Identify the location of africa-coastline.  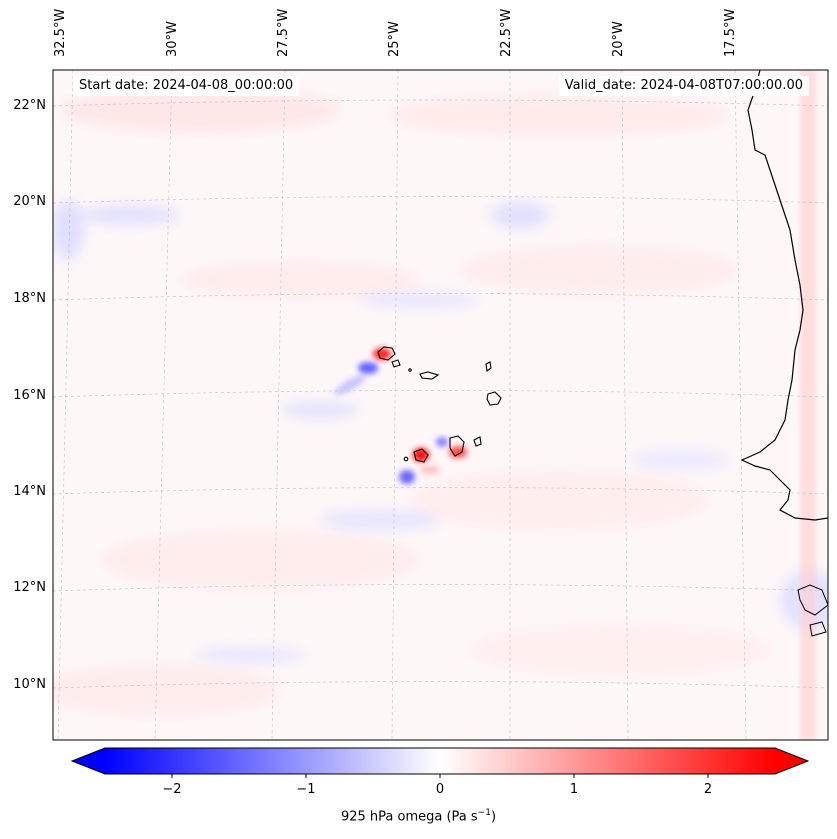
(784, 295).